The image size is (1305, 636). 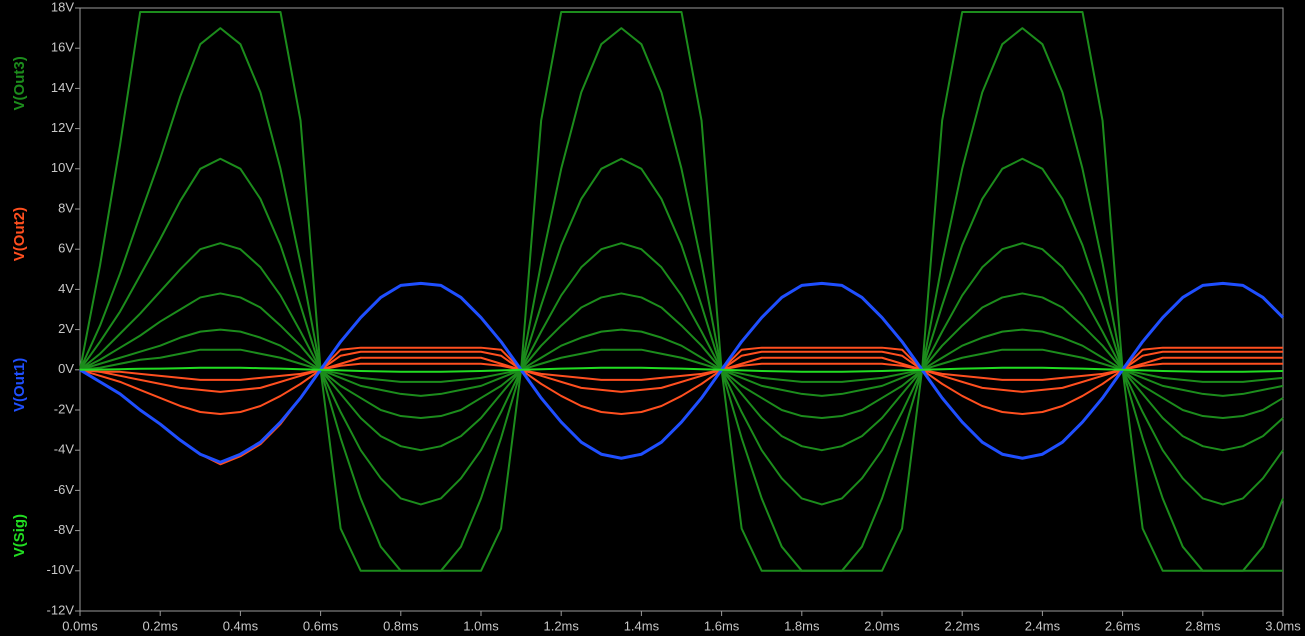 I want to click on y-tick-label: 8V, so click(x=66, y=207).